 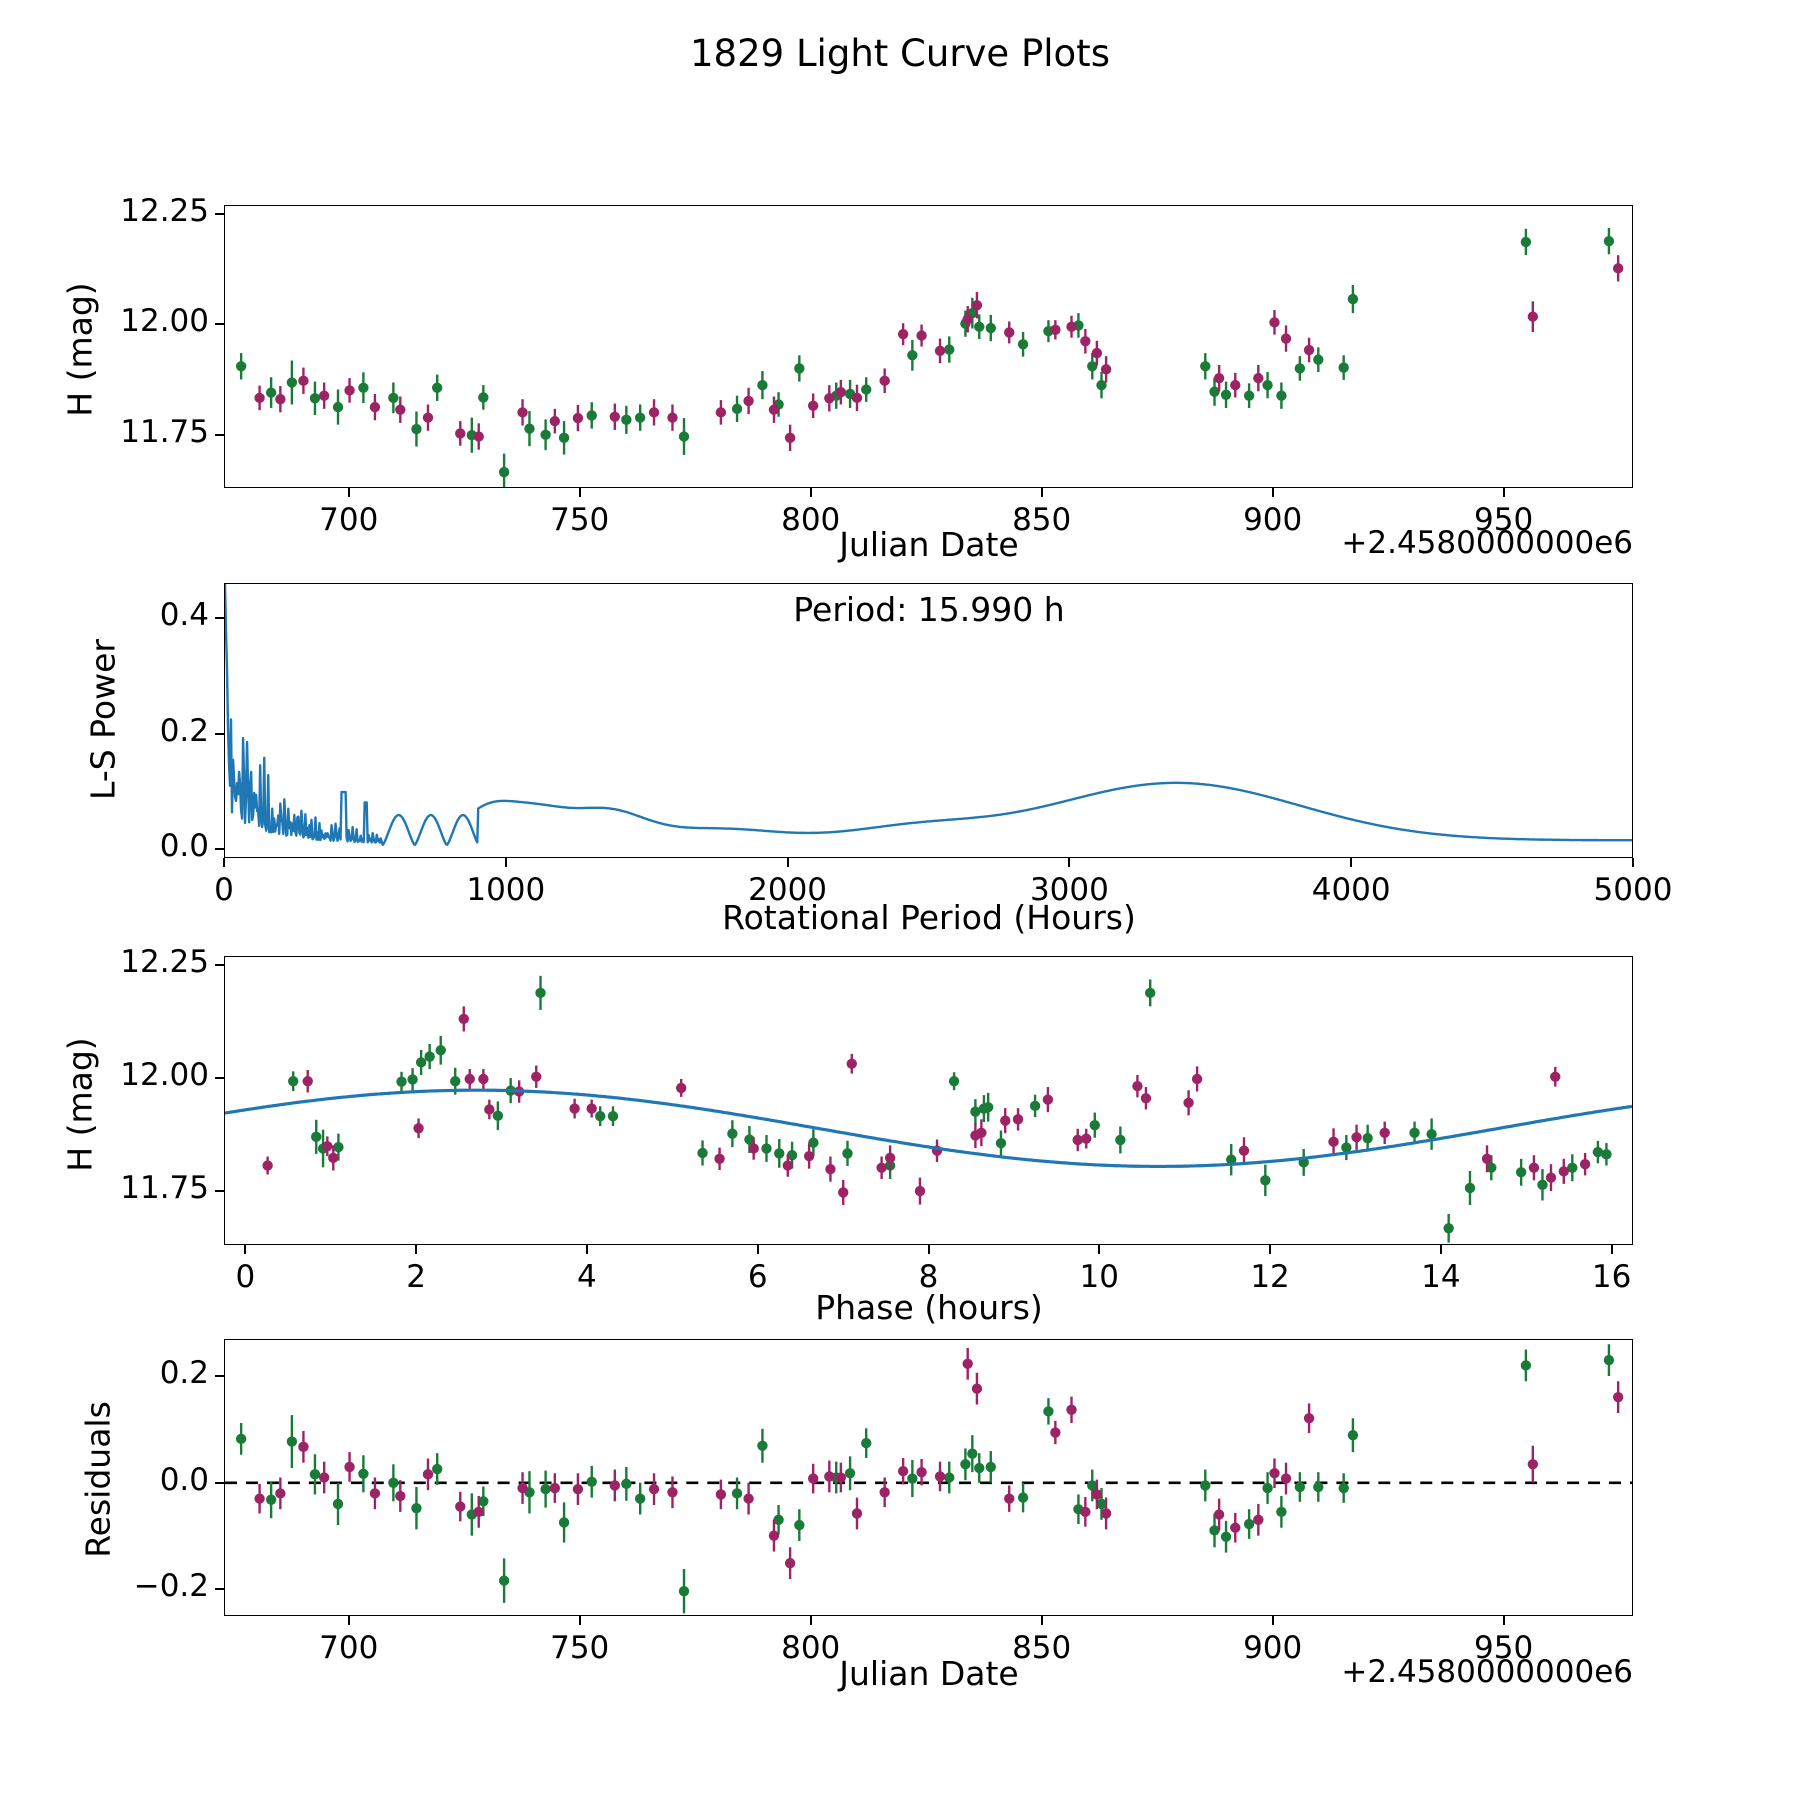 I want to click on residuals-xtick-label: 900, so click(x=1273, y=1648).